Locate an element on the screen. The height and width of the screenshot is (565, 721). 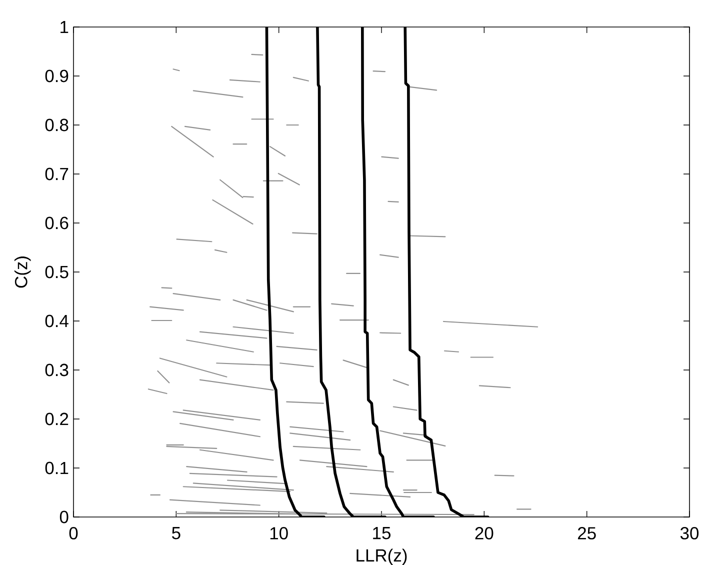
y-tick-label: 1 is located at coordinates (64, 27).